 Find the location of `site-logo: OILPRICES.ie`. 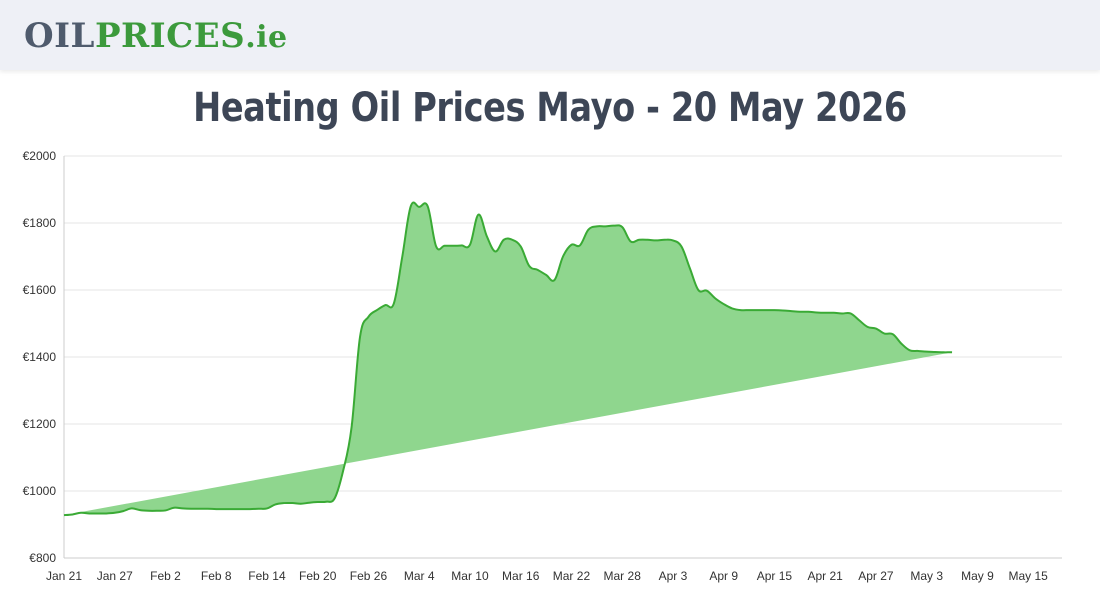

site-logo: OILPRICES.ie is located at coordinates (156, 37).